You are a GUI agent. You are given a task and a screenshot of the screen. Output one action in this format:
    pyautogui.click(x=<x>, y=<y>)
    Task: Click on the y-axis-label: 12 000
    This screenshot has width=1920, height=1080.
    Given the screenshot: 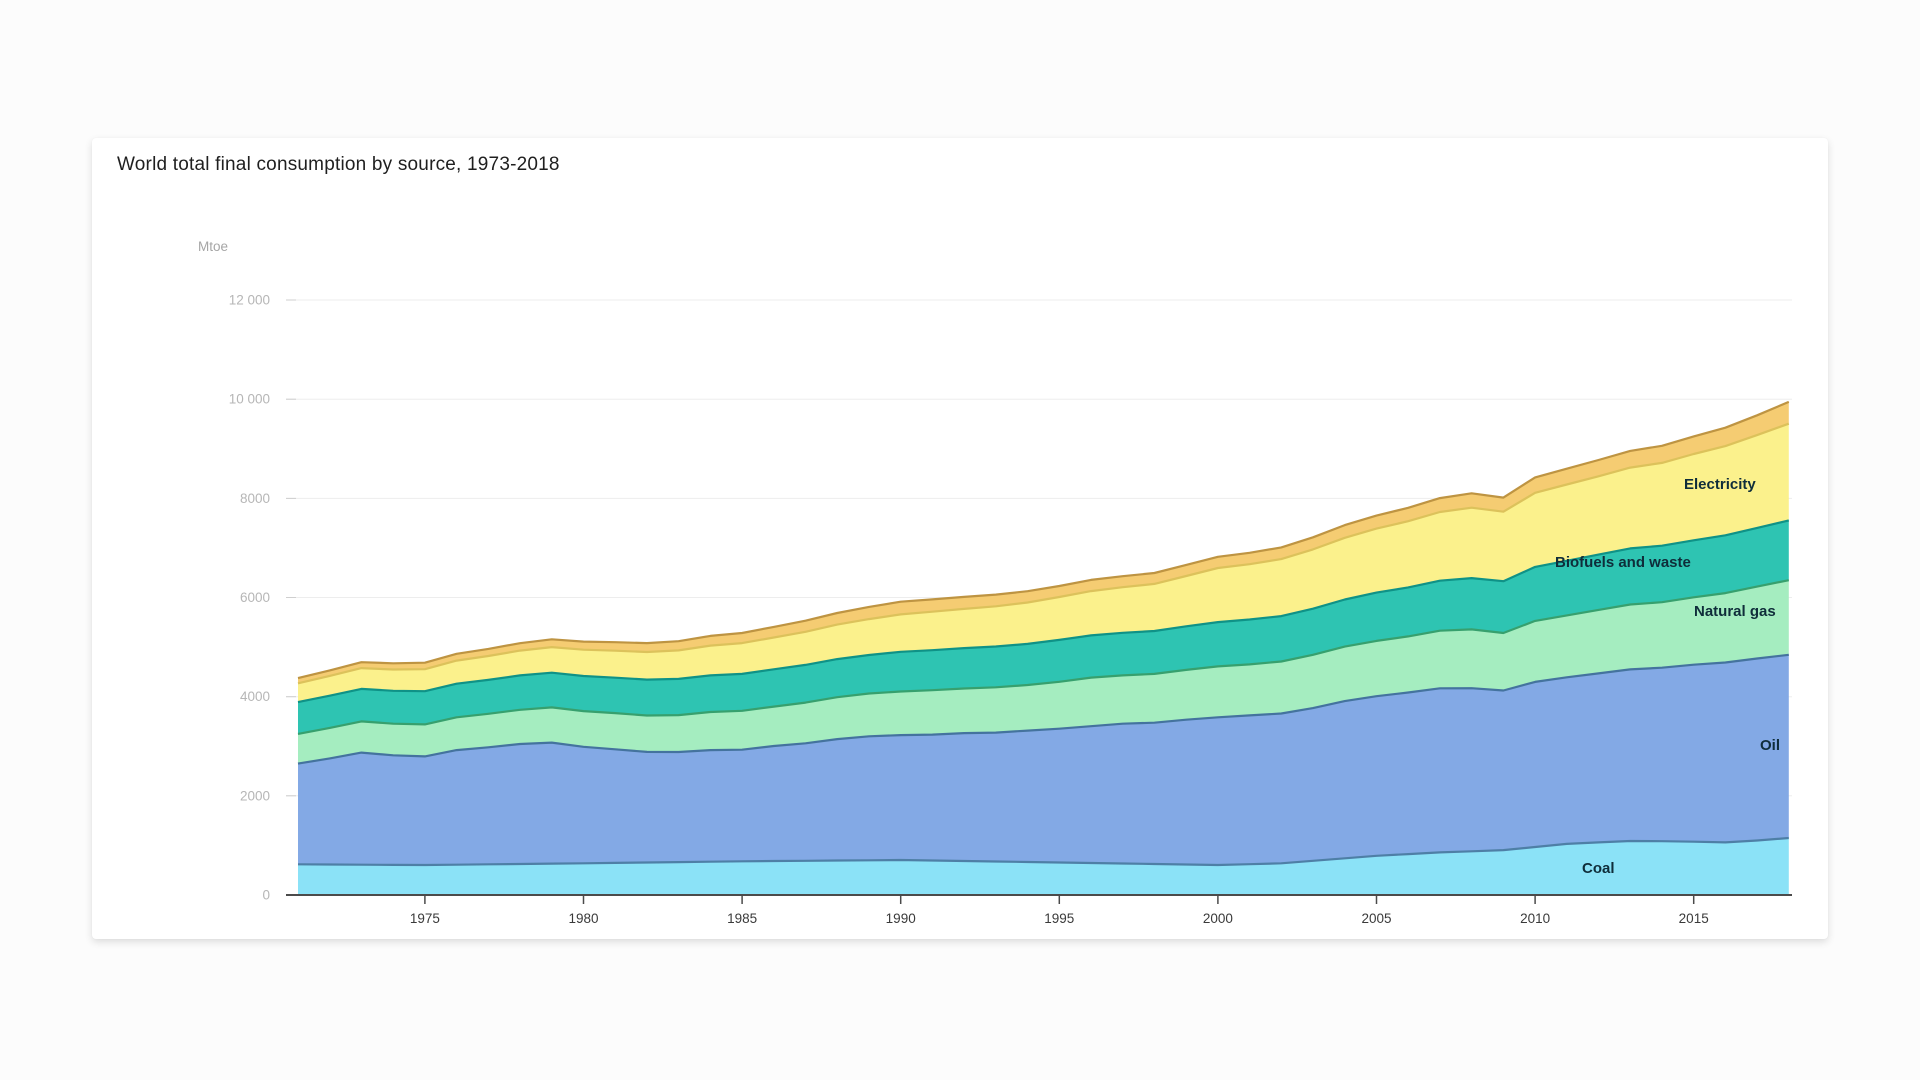 What is the action you would take?
    pyautogui.click(x=249, y=300)
    